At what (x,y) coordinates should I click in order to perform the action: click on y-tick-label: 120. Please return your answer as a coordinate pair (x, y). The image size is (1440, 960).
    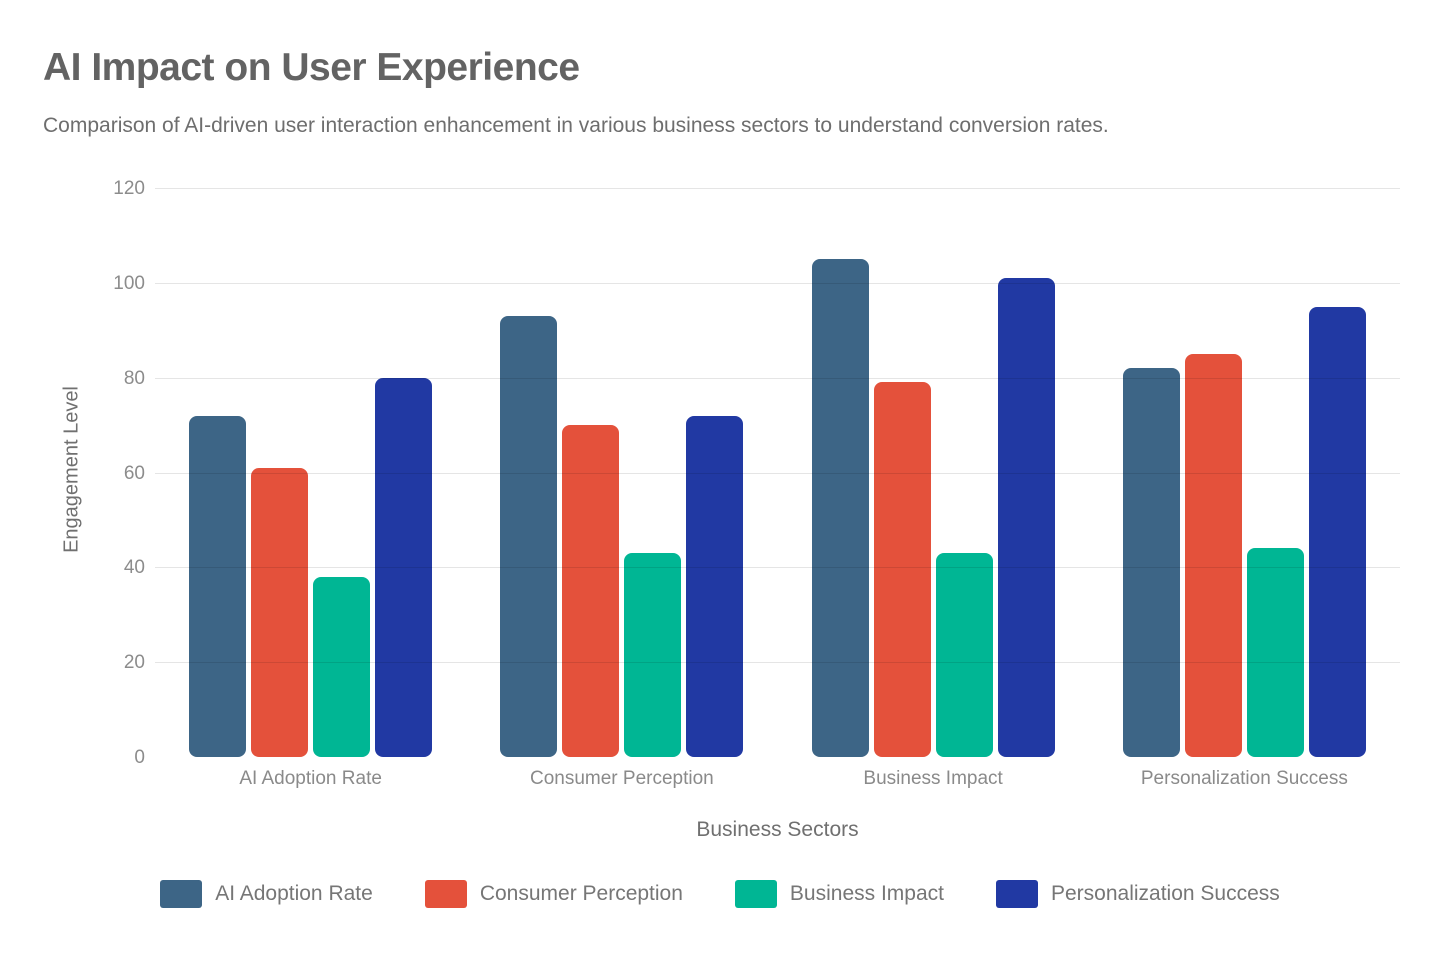
    Looking at the image, I should click on (129, 188).